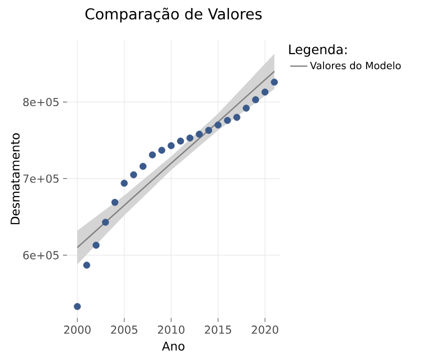  Describe the element at coordinates (218, 330) in the screenshot. I see `x-tick-label: 2015` at that location.